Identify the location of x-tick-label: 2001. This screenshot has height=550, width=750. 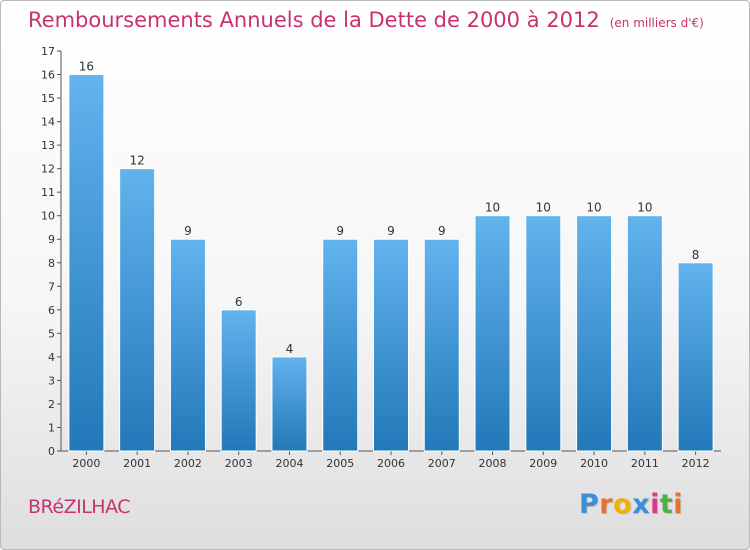
(137, 463).